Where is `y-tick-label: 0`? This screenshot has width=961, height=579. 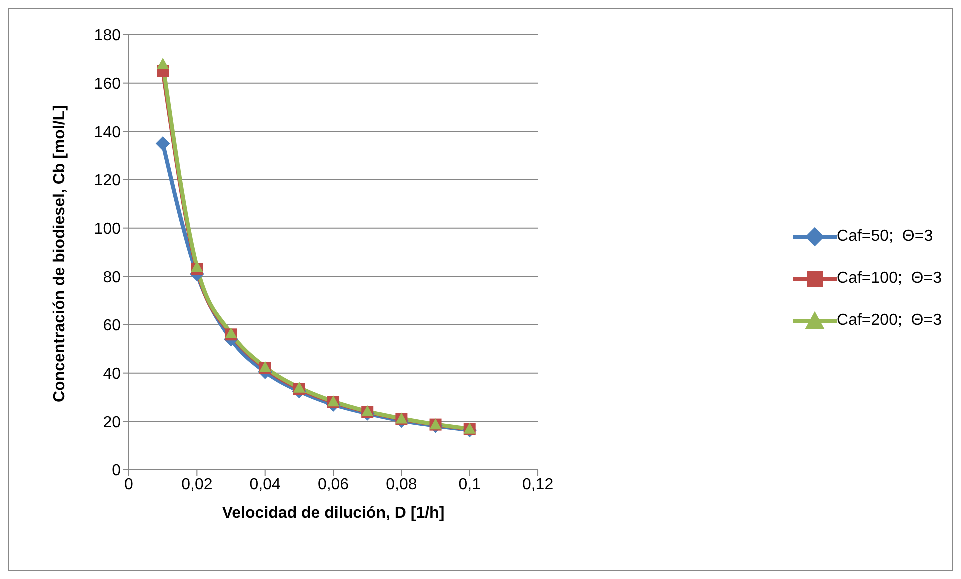 y-tick-label: 0 is located at coordinates (117, 471).